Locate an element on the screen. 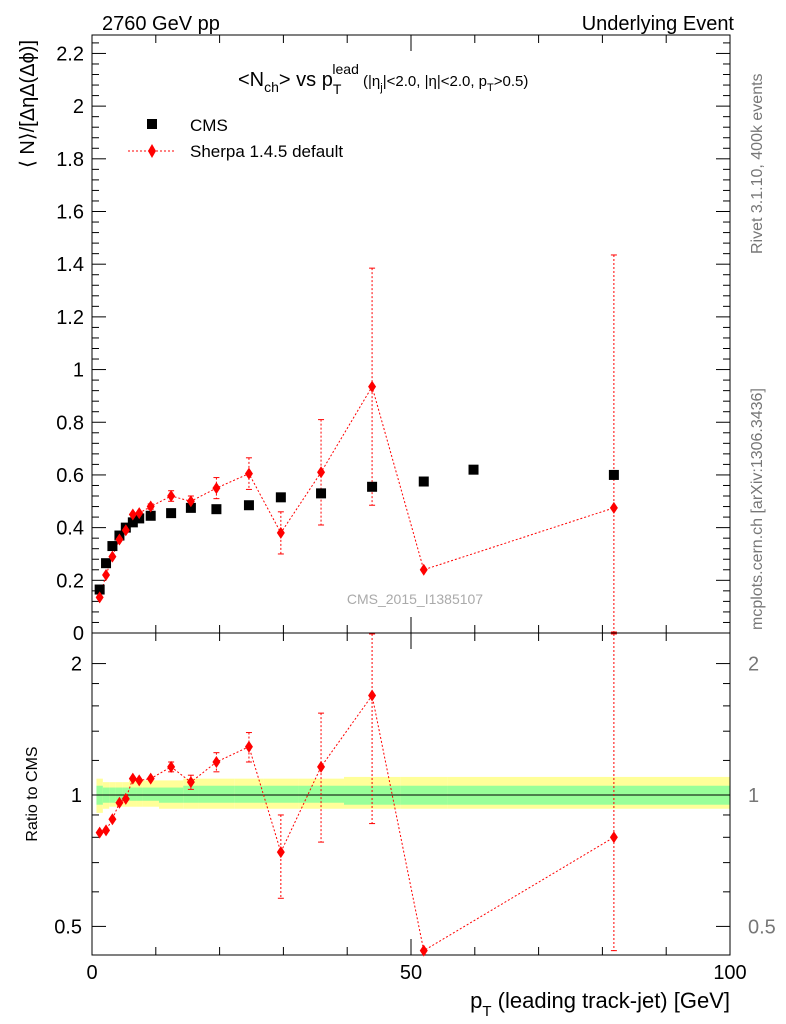 The height and width of the screenshot is (1024, 786). mc-series-line is located at coordinates (357, 491).